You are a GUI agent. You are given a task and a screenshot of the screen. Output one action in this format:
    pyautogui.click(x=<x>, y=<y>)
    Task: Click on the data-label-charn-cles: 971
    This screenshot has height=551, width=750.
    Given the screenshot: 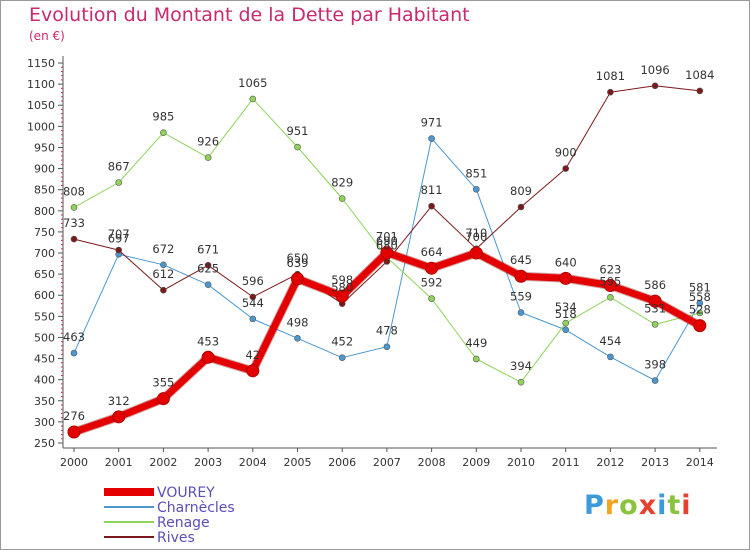 What is the action you would take?
    pyautogui.click(x=432, y=123)
    